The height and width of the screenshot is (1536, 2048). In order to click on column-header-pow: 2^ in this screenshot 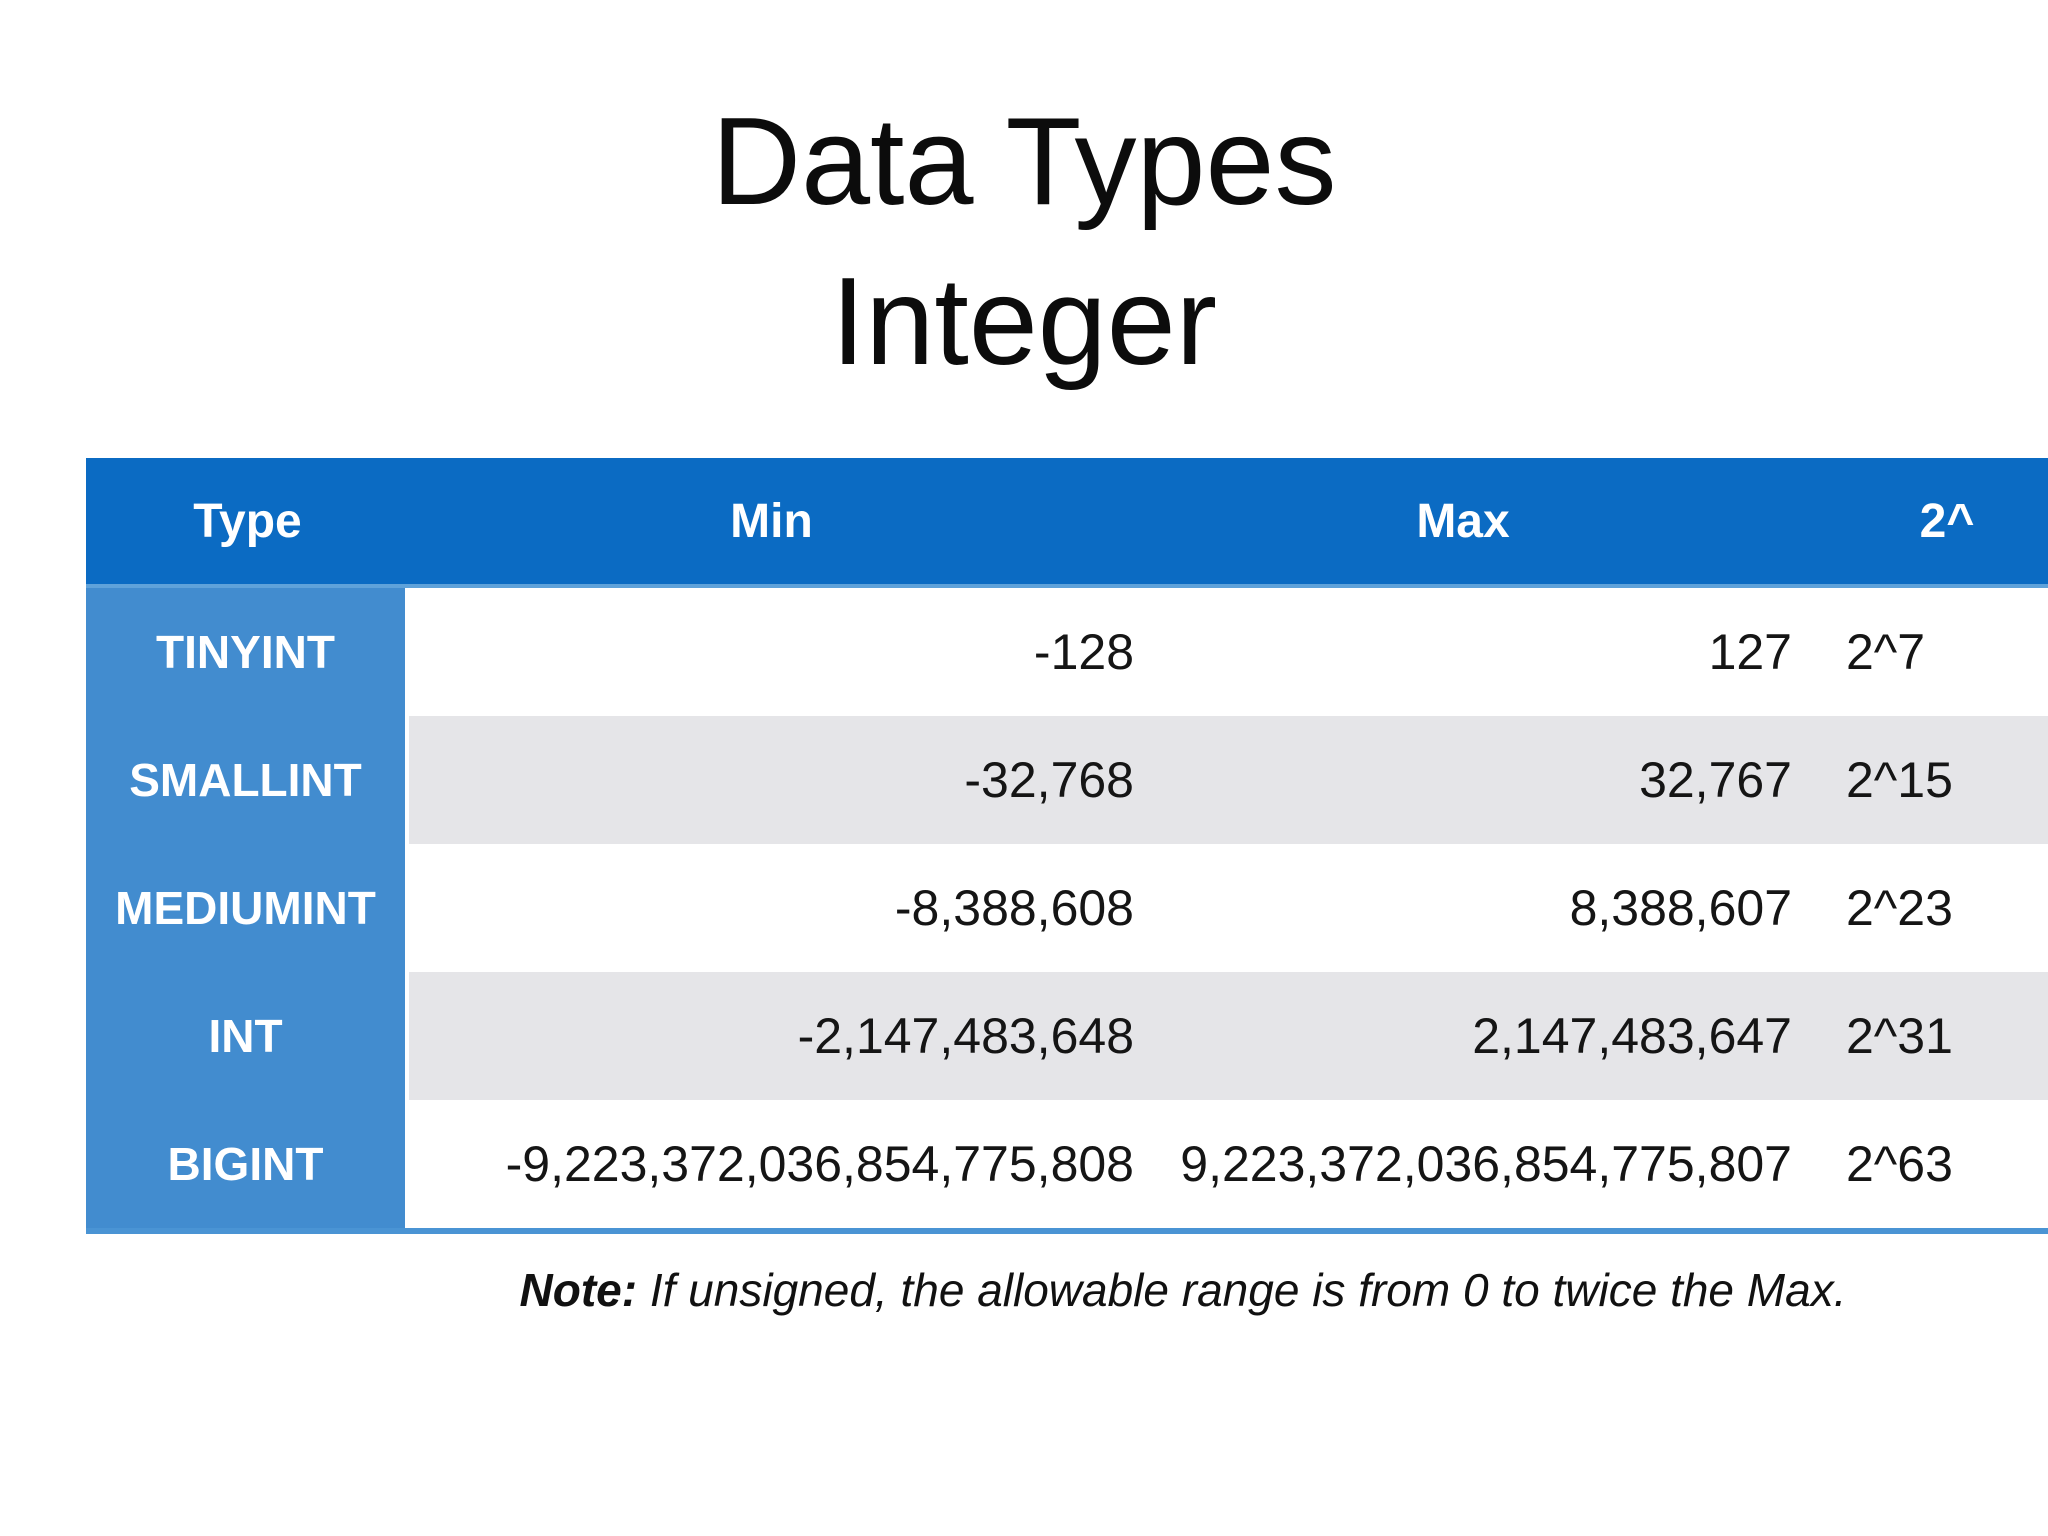, I will do `click(1920, 523)`.